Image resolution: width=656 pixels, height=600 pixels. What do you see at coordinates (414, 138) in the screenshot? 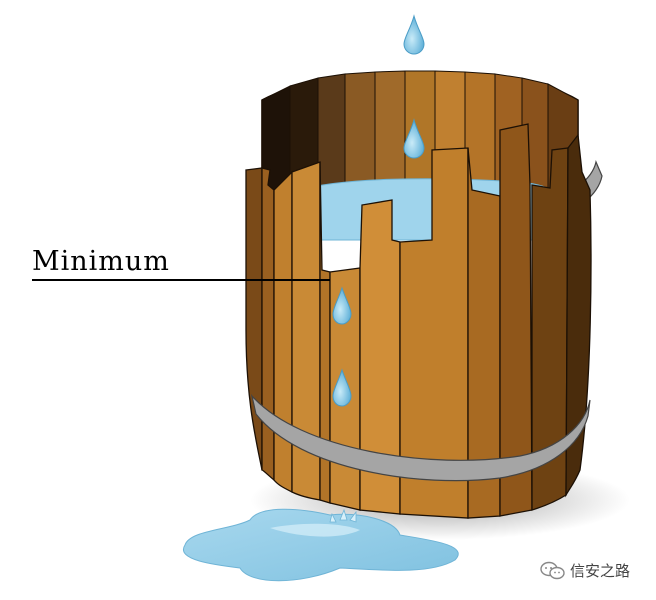
I see `water-drop-inside` at bounding box center [414, 138].